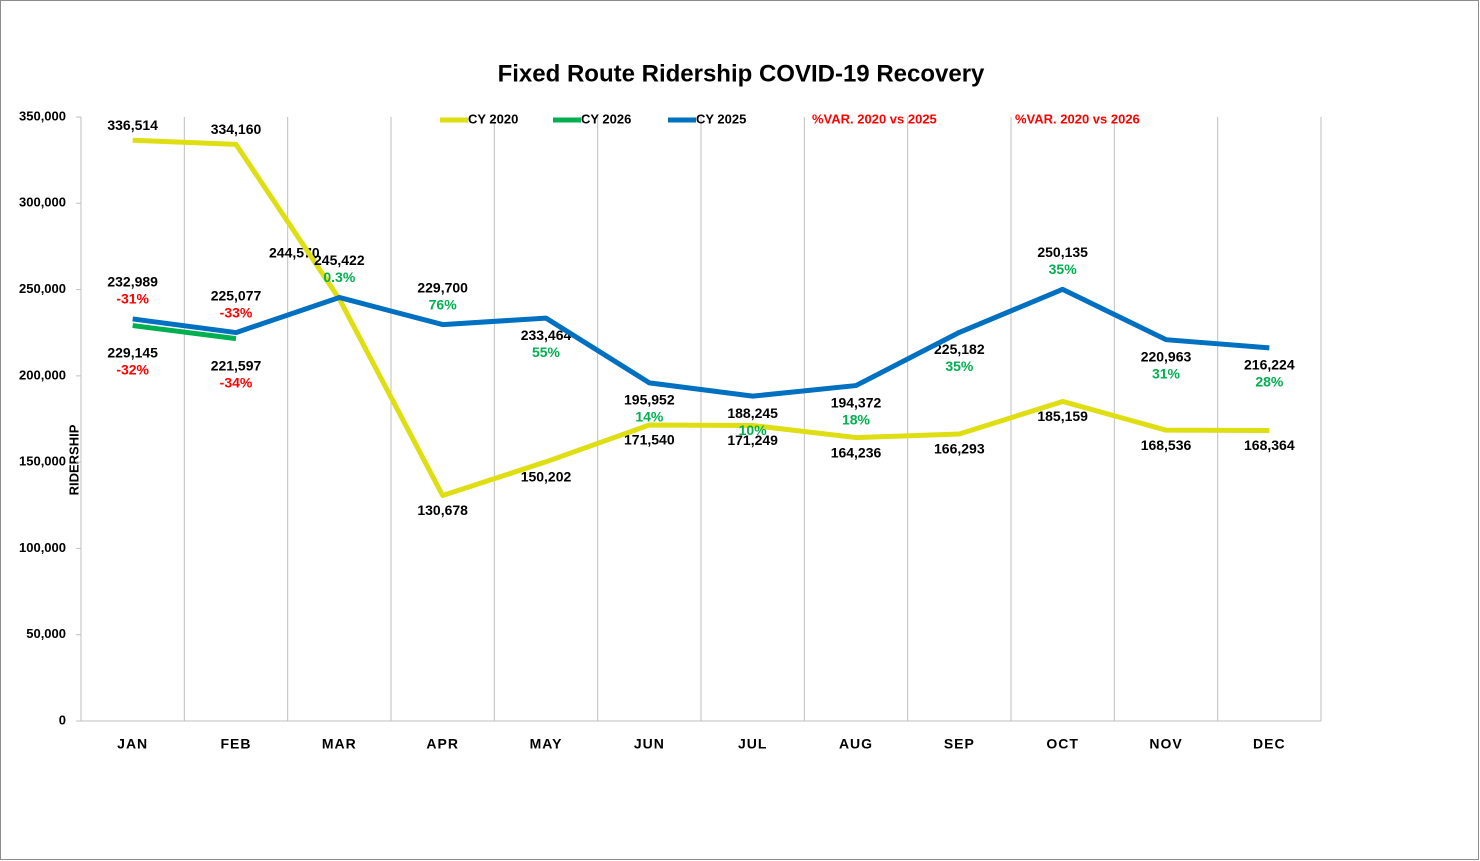  Describe the element at coordinates (1269, 365) in the screenshot. I see `data-label: 216,224` at that location.